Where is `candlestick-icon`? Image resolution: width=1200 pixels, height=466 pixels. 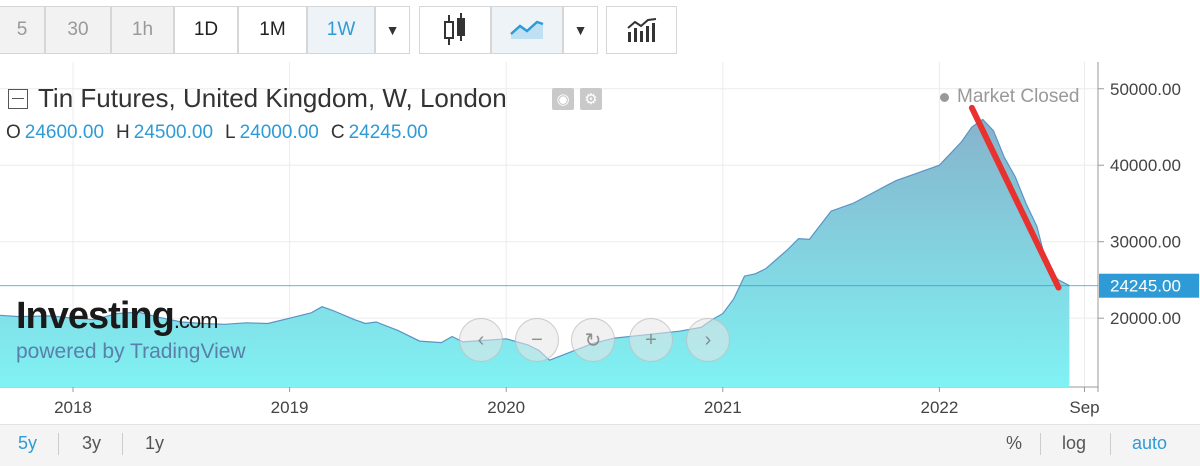
candlestick-icon is located at coordinates (454, 29).